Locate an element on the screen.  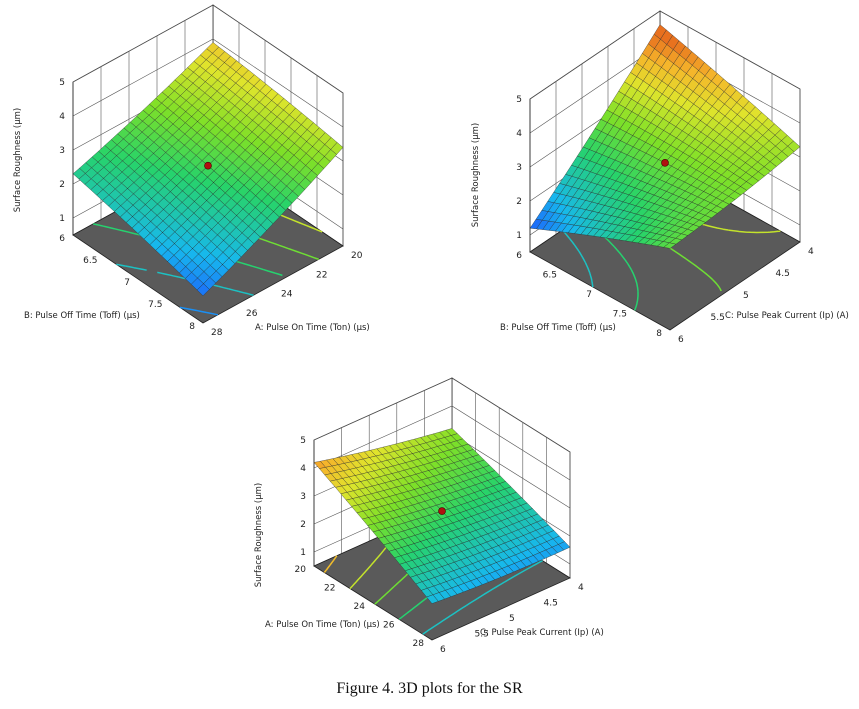
x-tick-label: 20 is located at coordinates (357, 256).